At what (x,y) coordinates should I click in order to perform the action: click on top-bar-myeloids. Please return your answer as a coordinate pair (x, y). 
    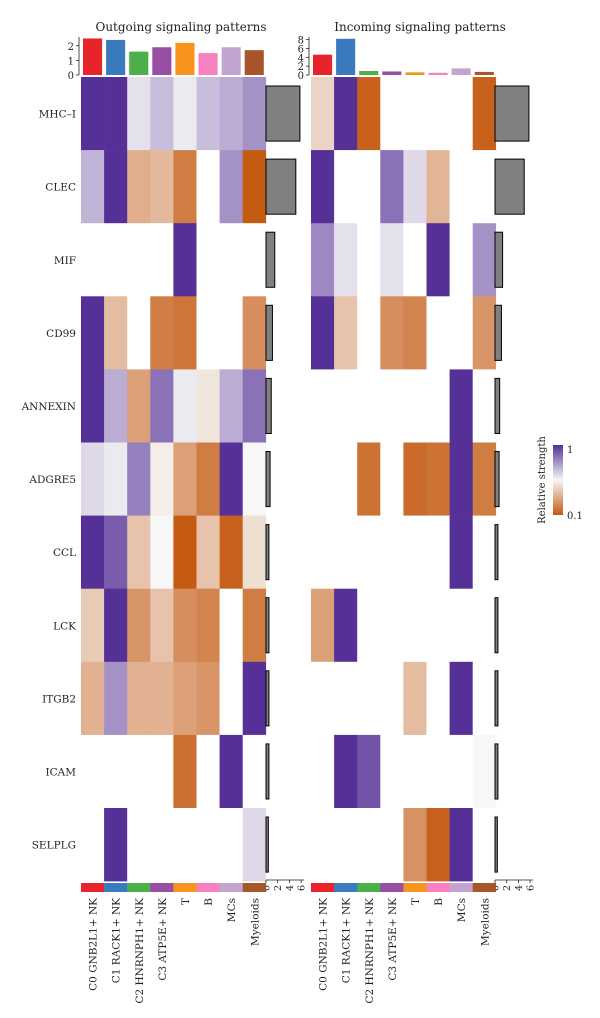
    Looking at the image, I should click on (484, 73).